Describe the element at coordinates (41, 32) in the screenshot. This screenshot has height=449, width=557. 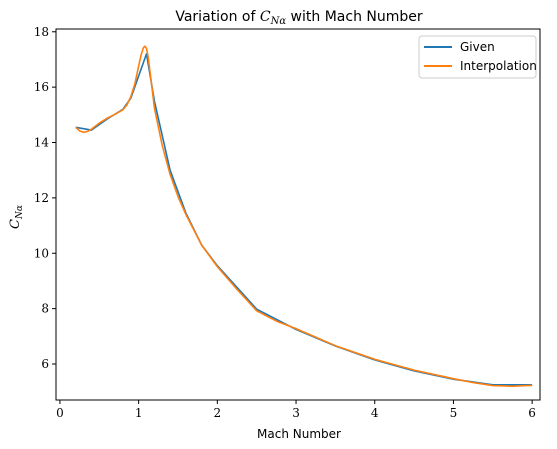
I see `y-tick-label: 18` at that location.